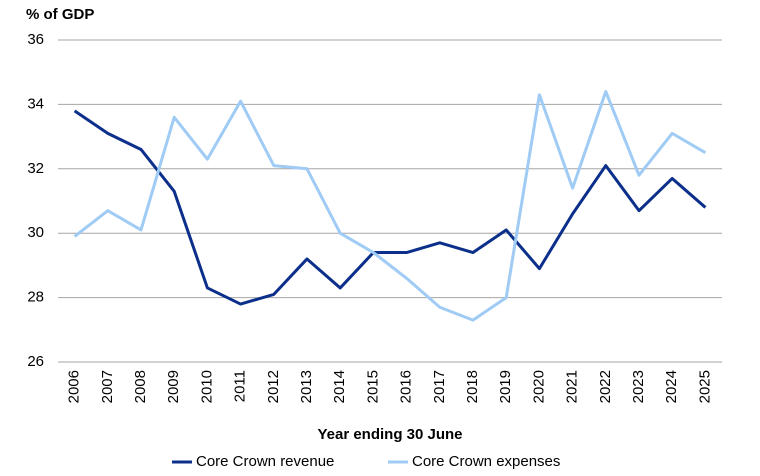 The image size is (760, 476). Describe the element at coordinates (107, 386) in the screenshot. I see `x-tick-label: 2007` at that location.